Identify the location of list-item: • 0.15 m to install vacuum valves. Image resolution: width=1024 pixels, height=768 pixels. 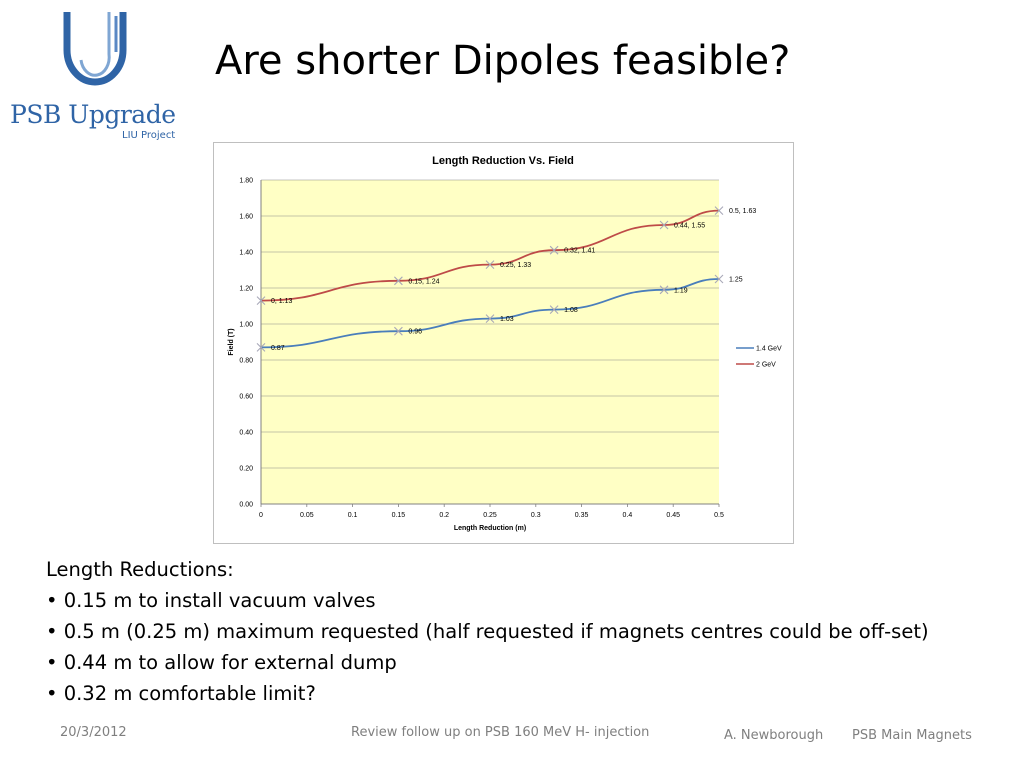
(211, 600).